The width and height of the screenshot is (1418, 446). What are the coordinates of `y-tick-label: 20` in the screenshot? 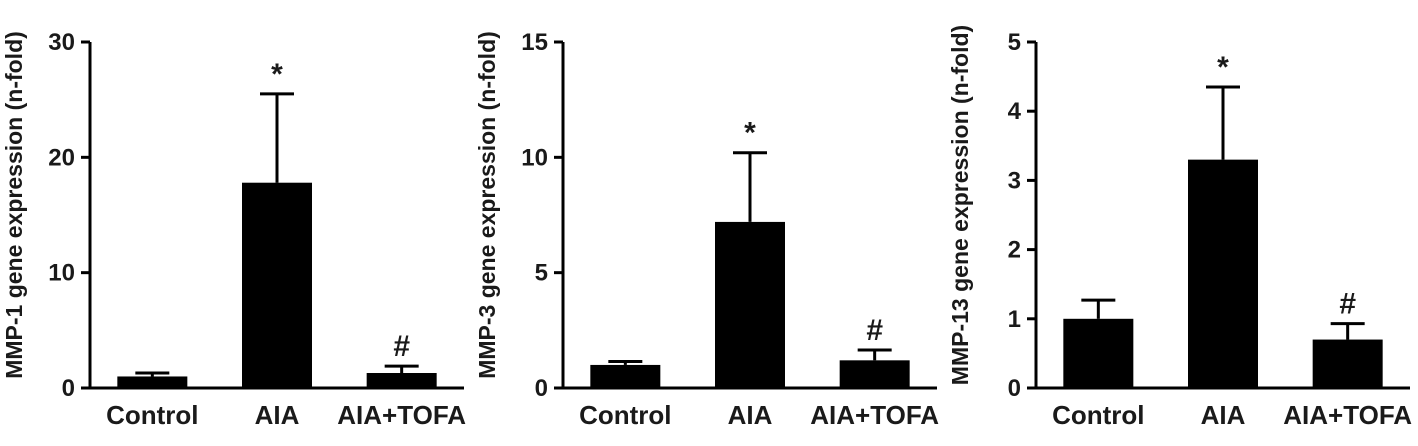 It's located at (61, 157).